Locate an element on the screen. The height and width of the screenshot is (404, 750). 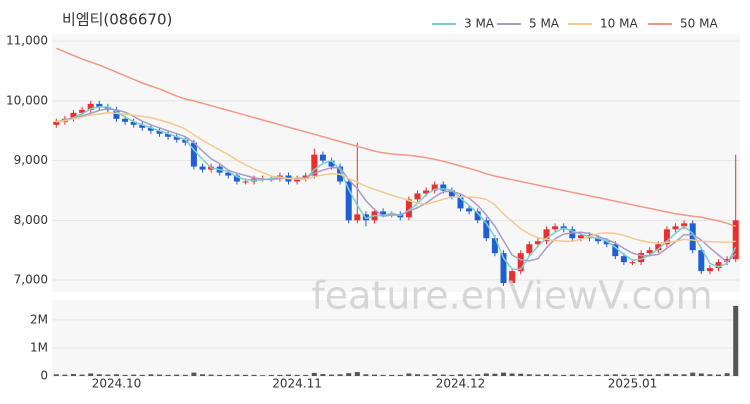
y-tick-label: 1M is located at coordinates (39, 347).